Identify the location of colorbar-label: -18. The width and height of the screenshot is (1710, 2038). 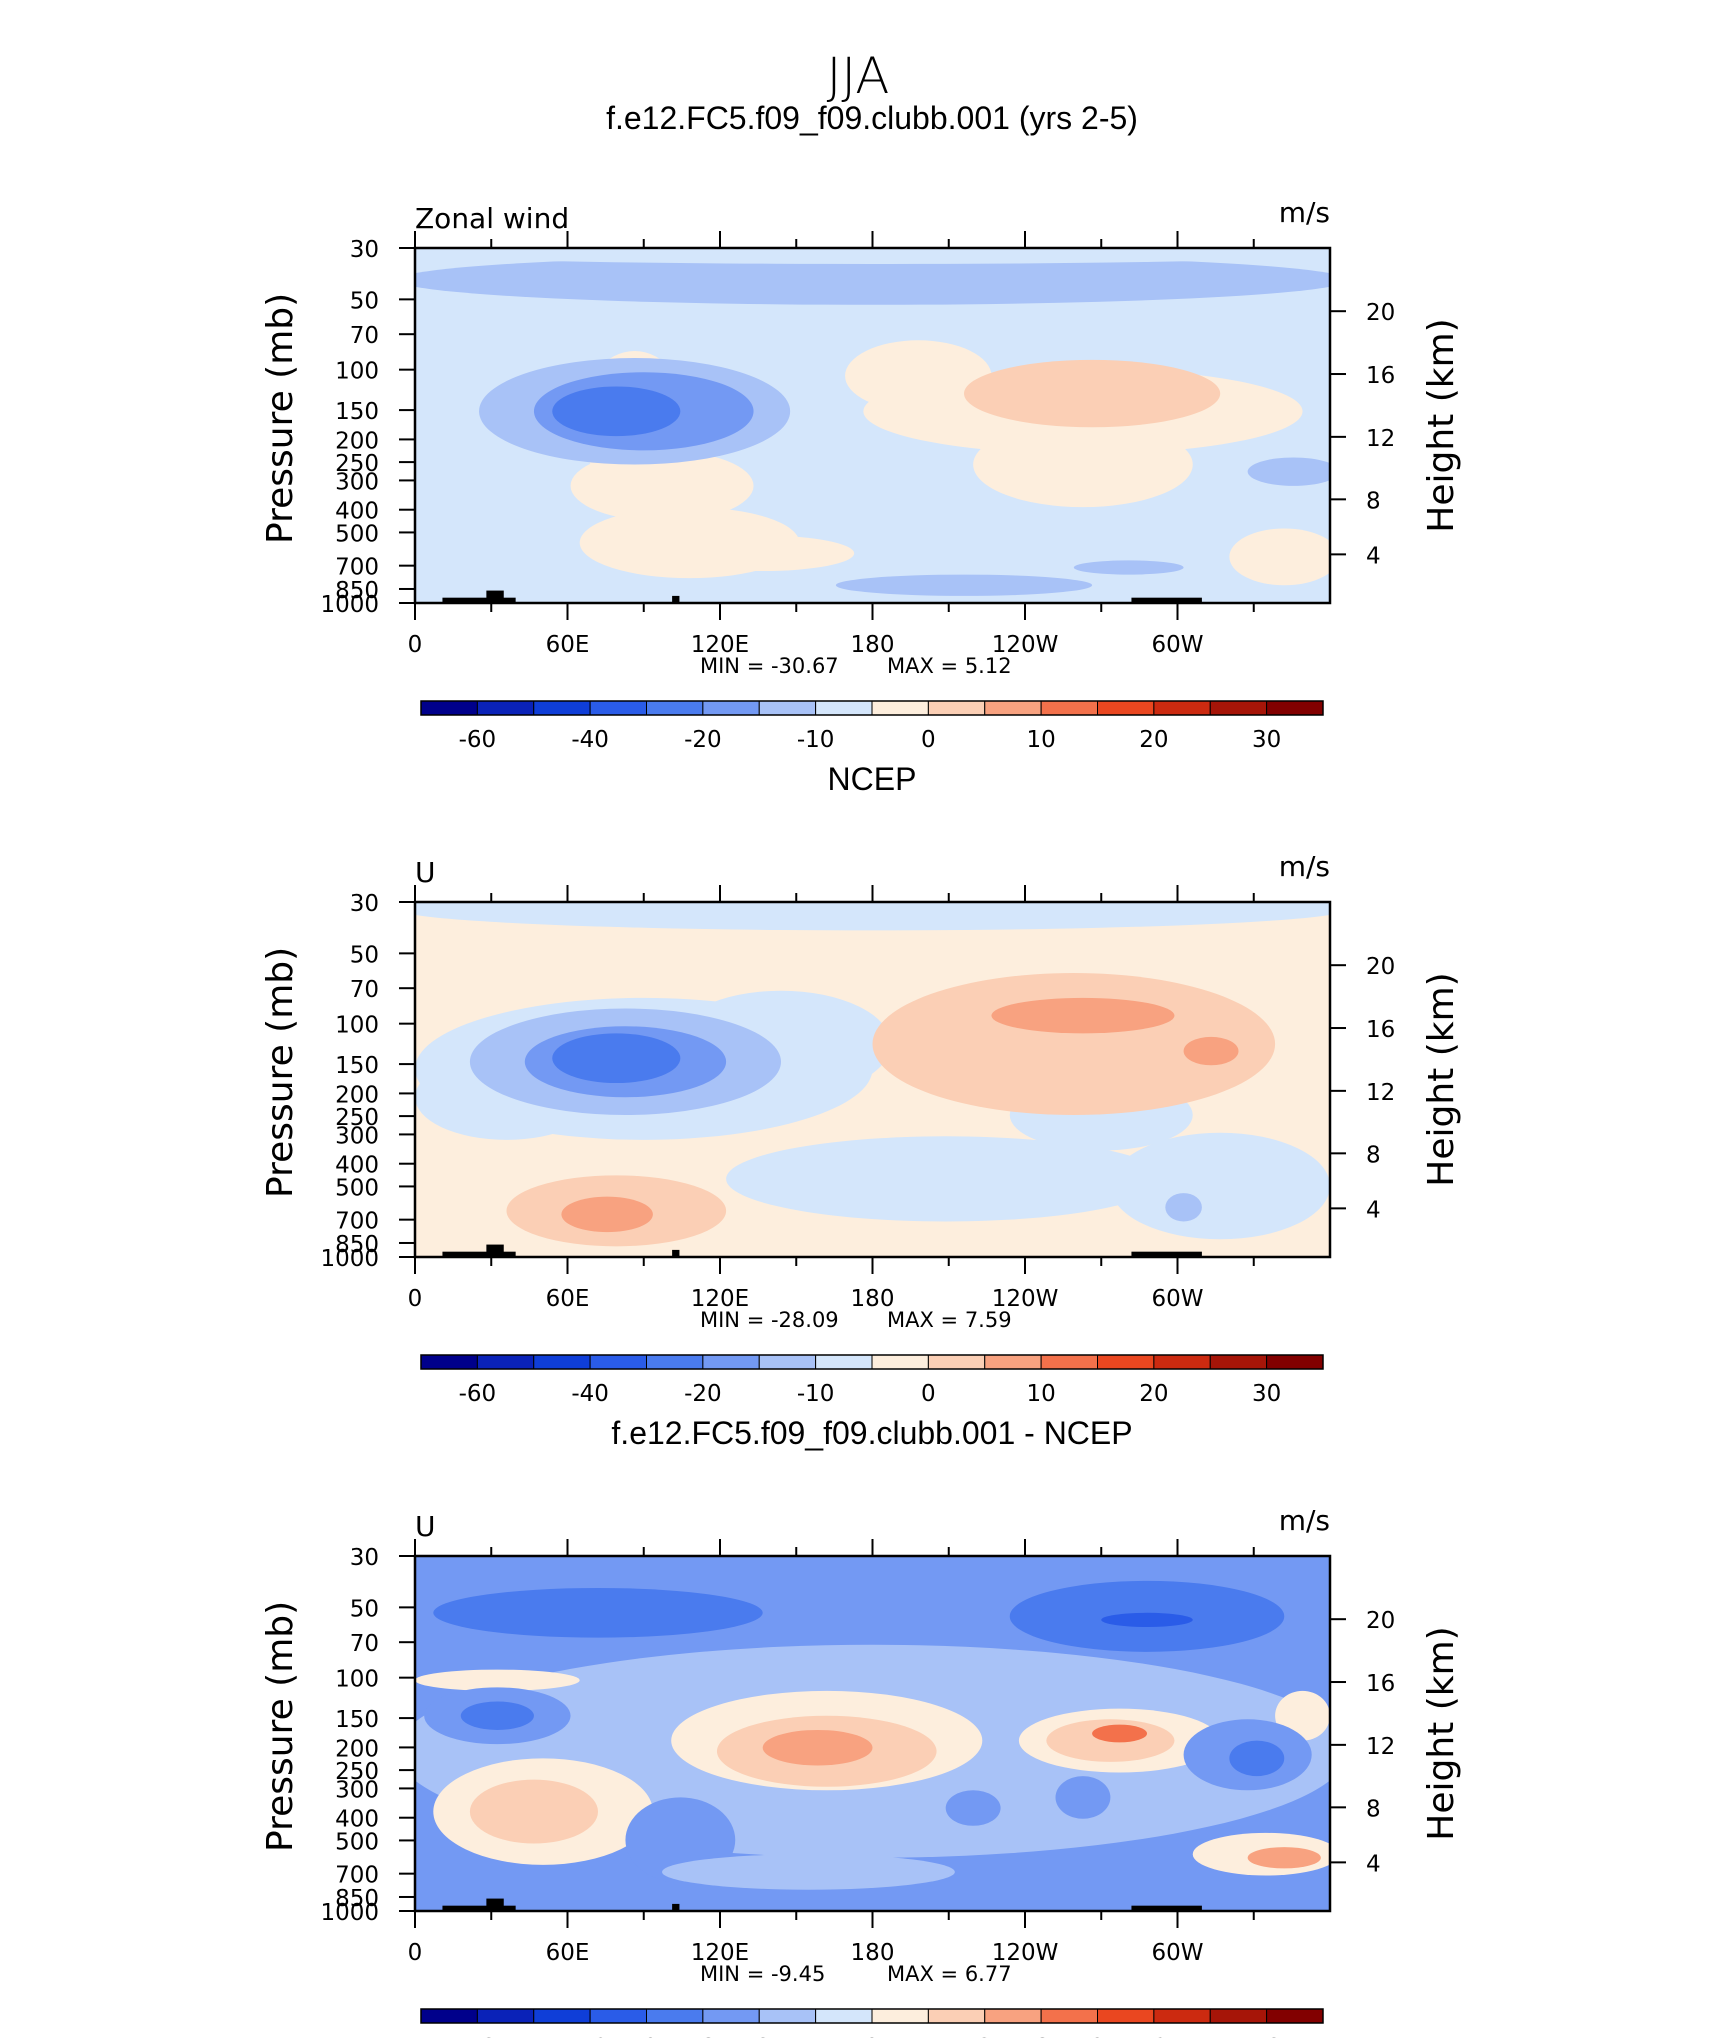
(478, 2036).